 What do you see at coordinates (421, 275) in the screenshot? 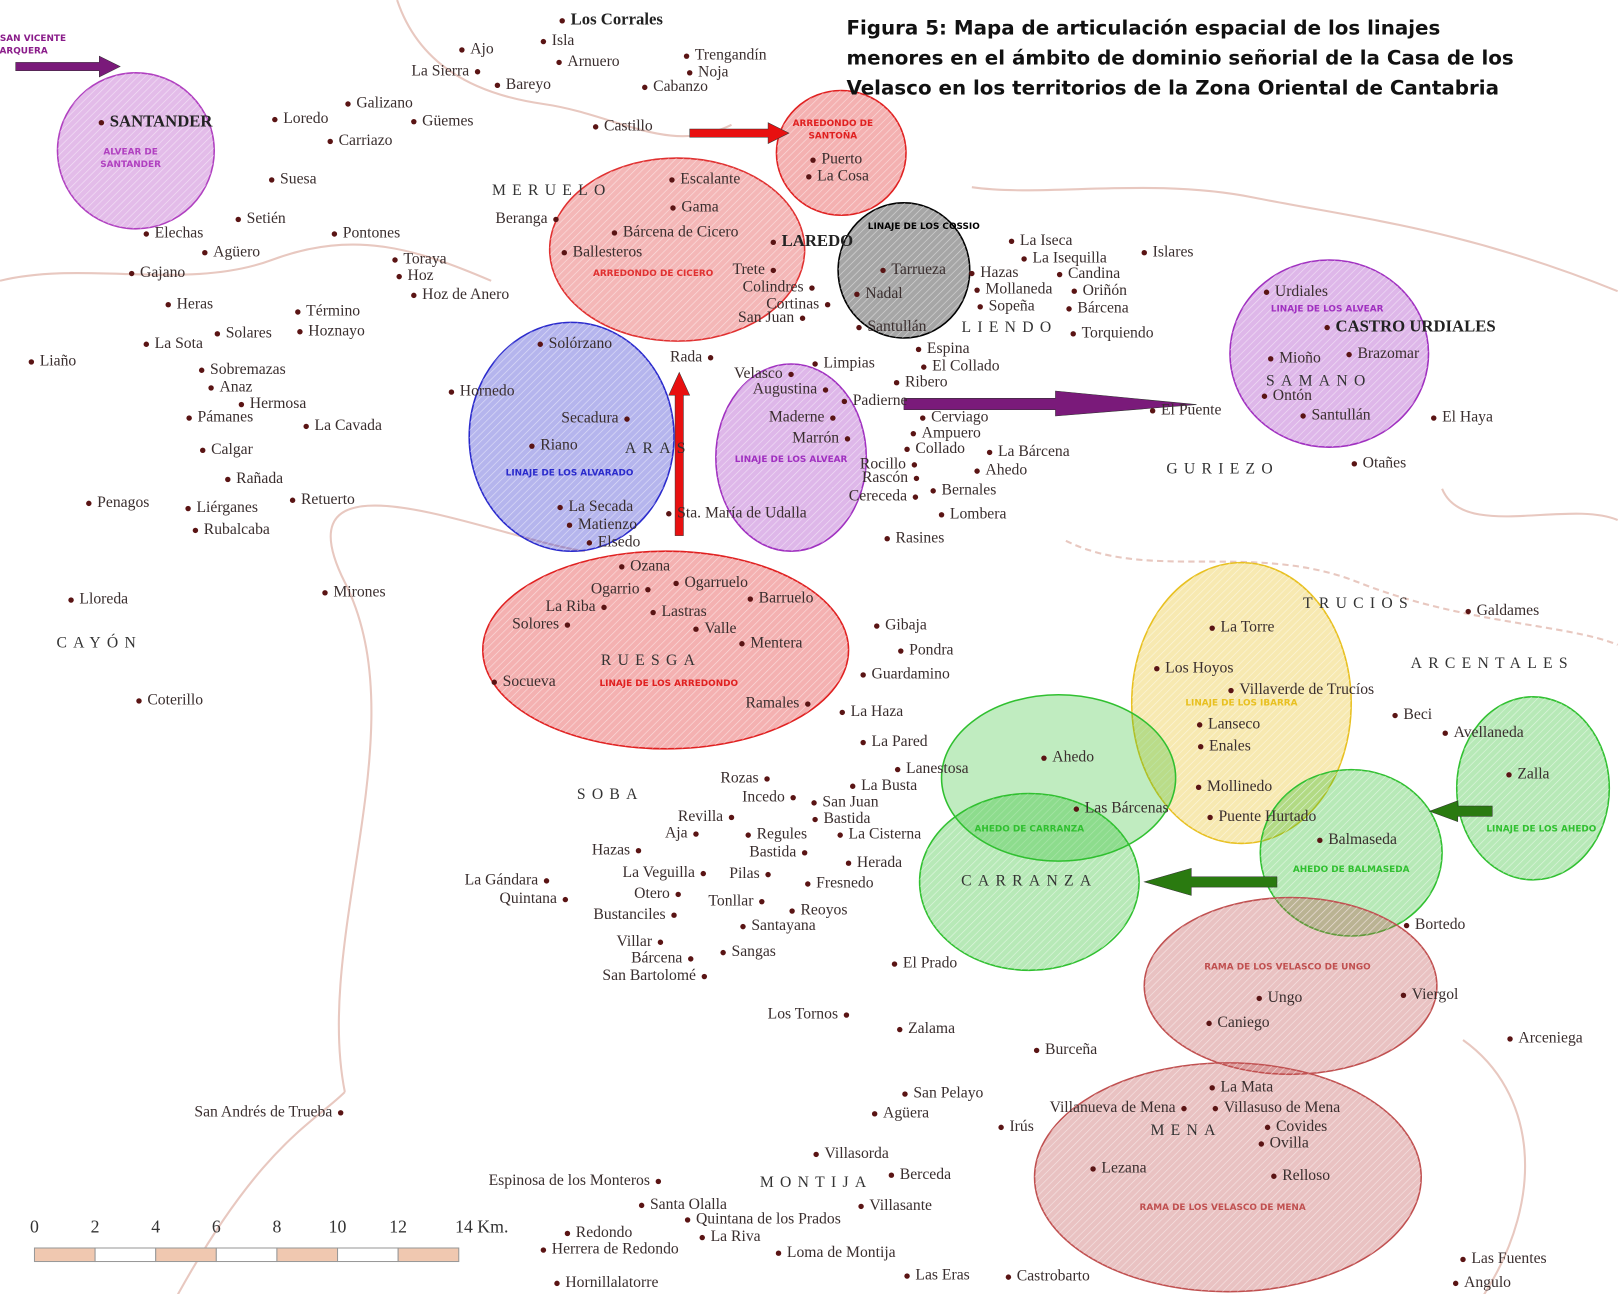
I see `place-name: Hoz` at bounding box center [421, 275].